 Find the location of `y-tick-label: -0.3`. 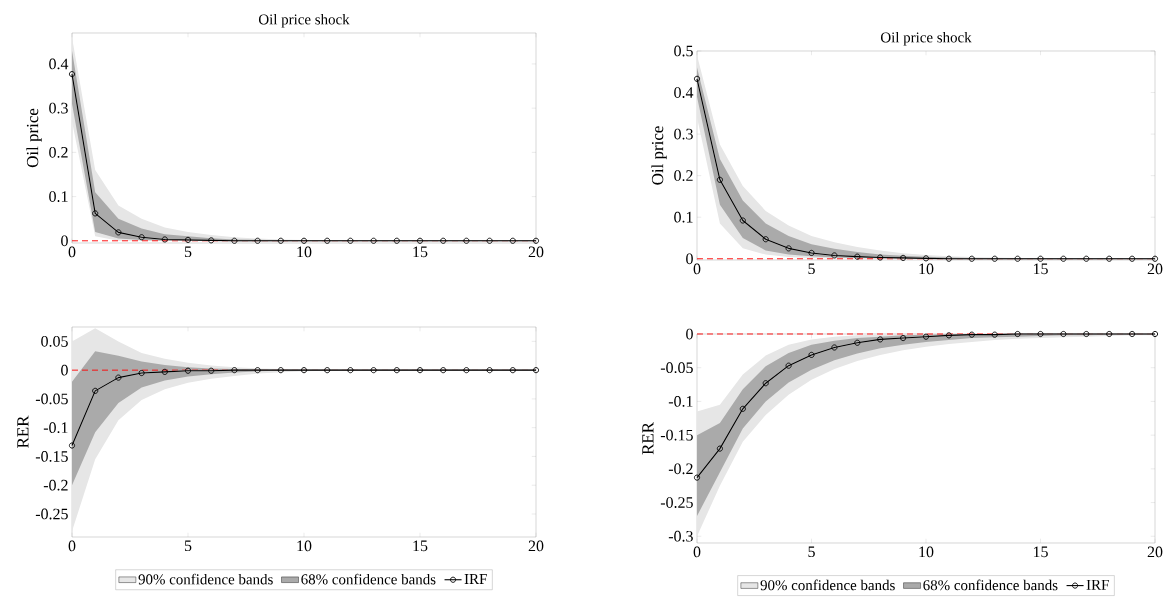

y-tick-label: -0.3 is located at coordinates (680, 536).